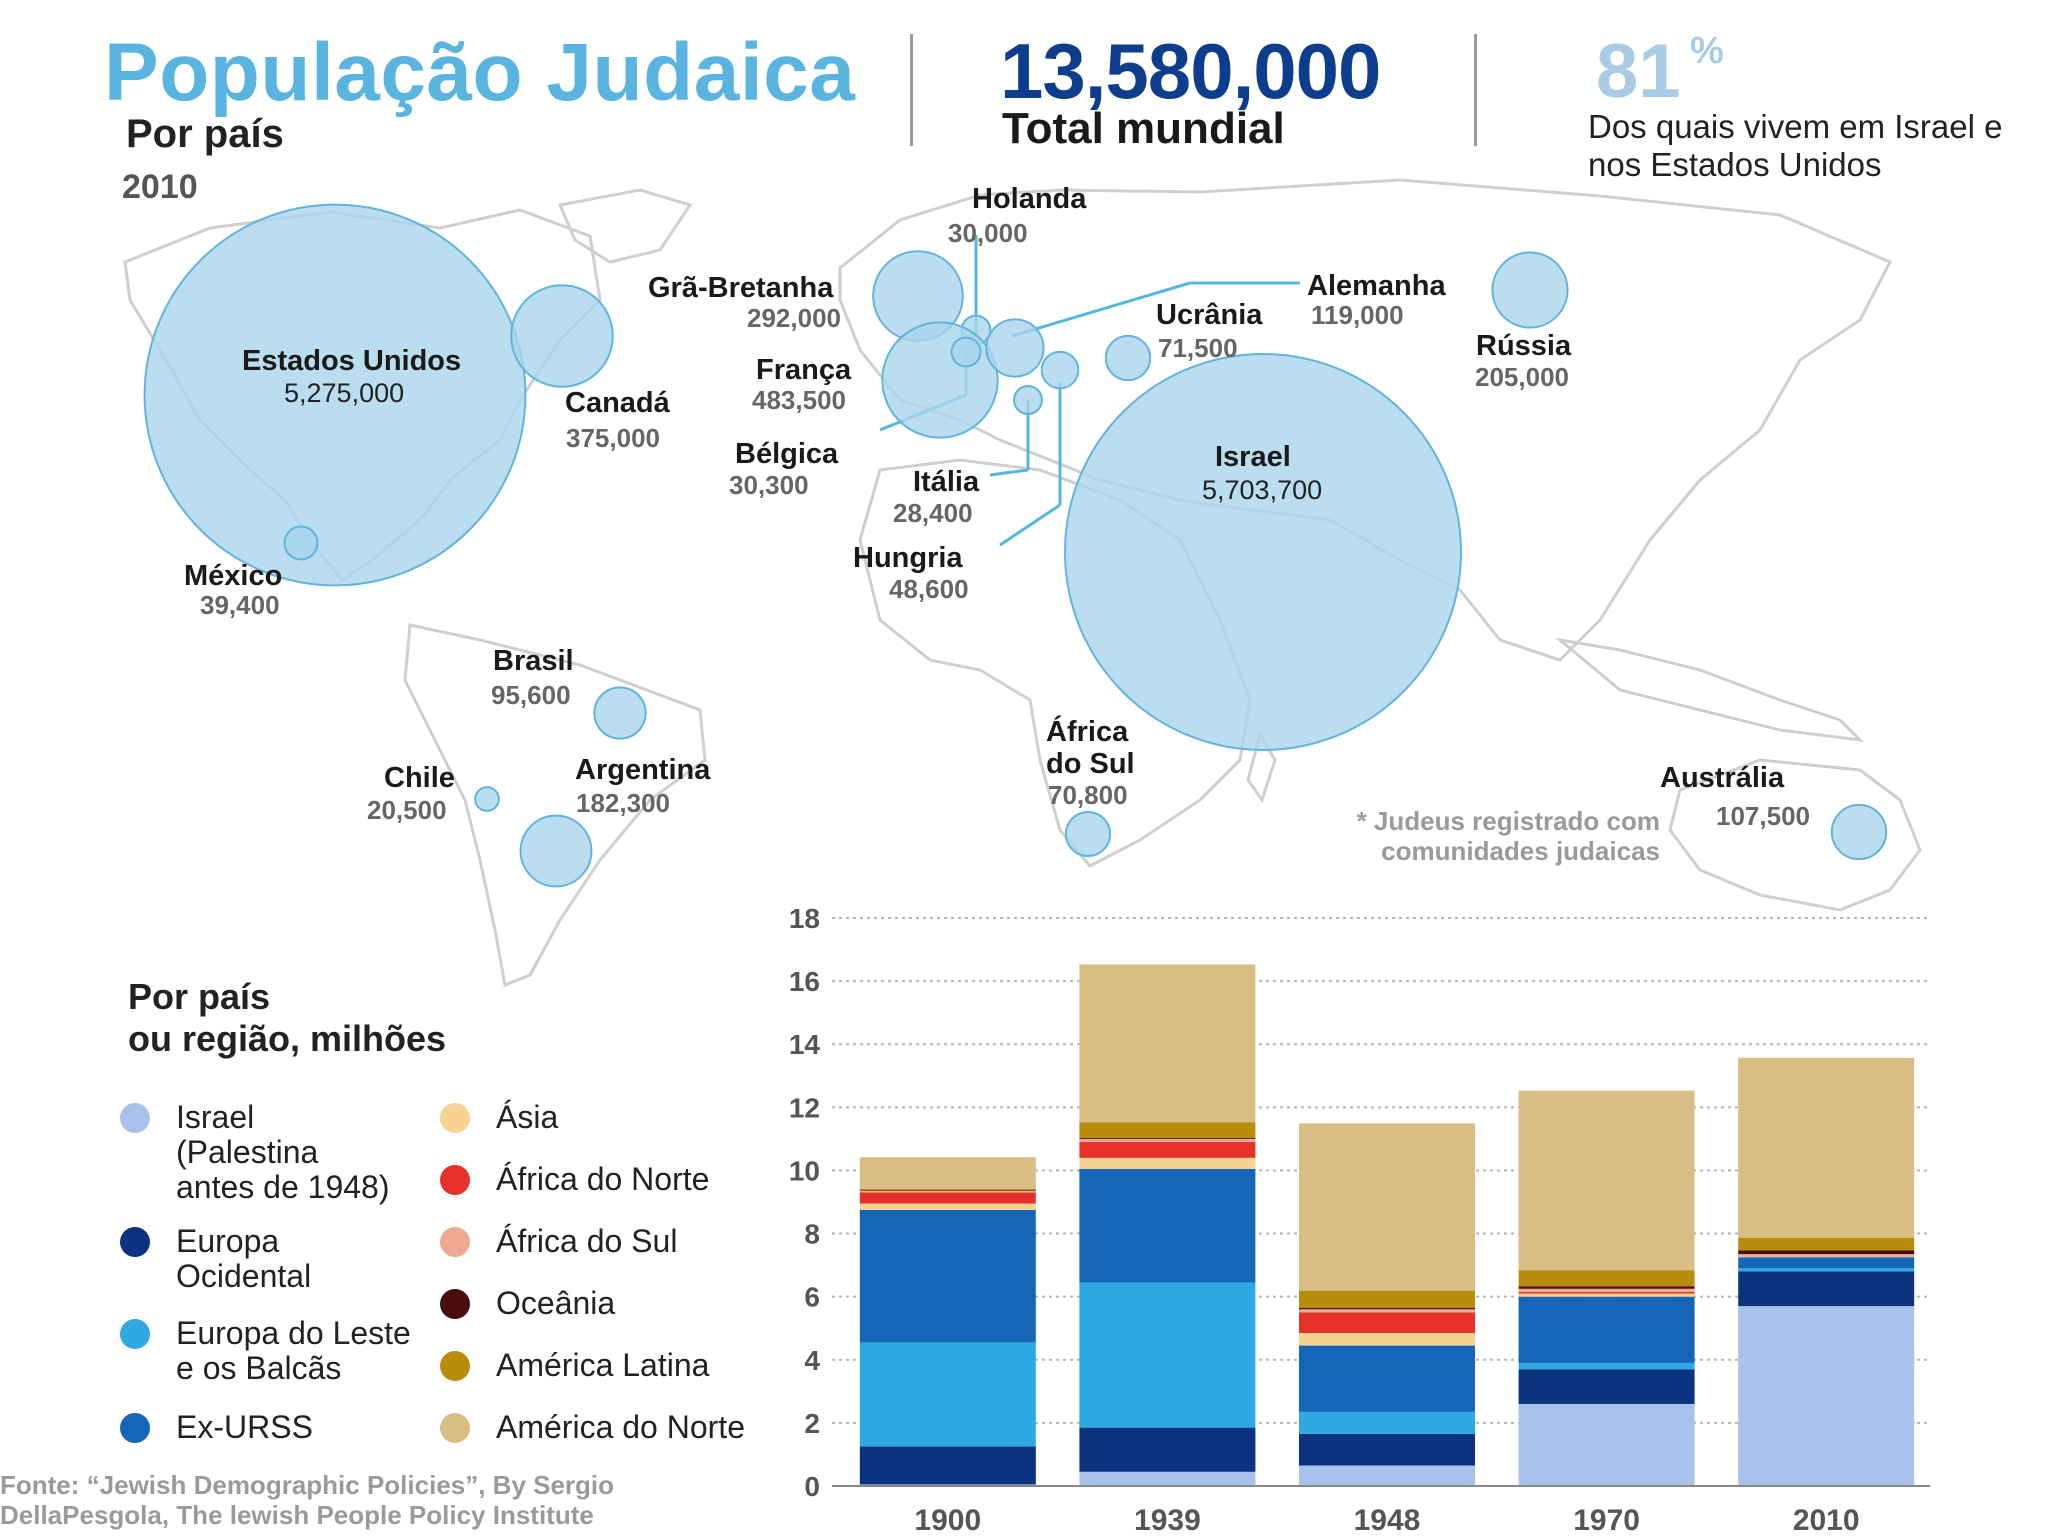 The height and width of the screenshot is (1536, 2048). What do you see at coordinates (1167, 1520) in the screenshot?
I see `x-tick-label: 1939` at bounding box center [1167, 1520].